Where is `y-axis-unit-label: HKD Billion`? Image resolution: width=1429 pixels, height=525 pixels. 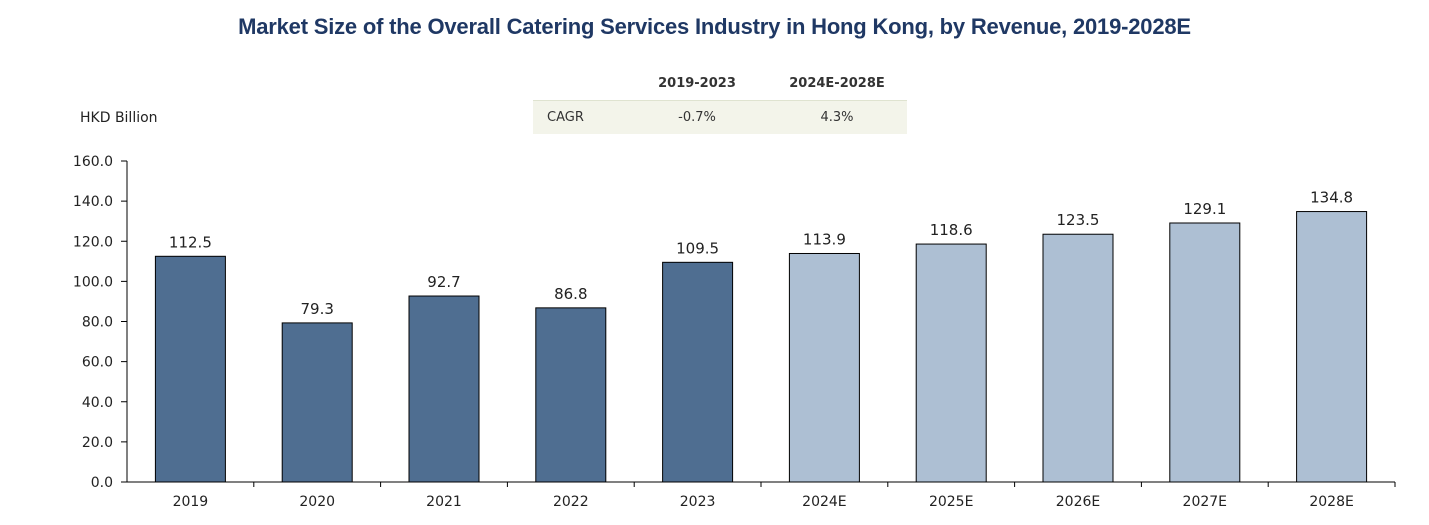 y-axis-unit-label: HKD Billion is located at coordinates (119, 118).